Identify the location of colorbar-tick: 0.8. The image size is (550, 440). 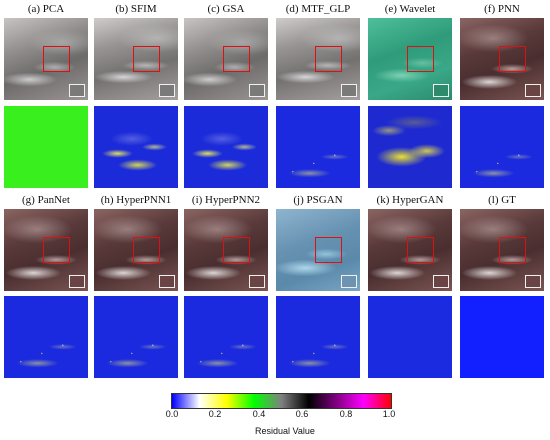
(346, 414).